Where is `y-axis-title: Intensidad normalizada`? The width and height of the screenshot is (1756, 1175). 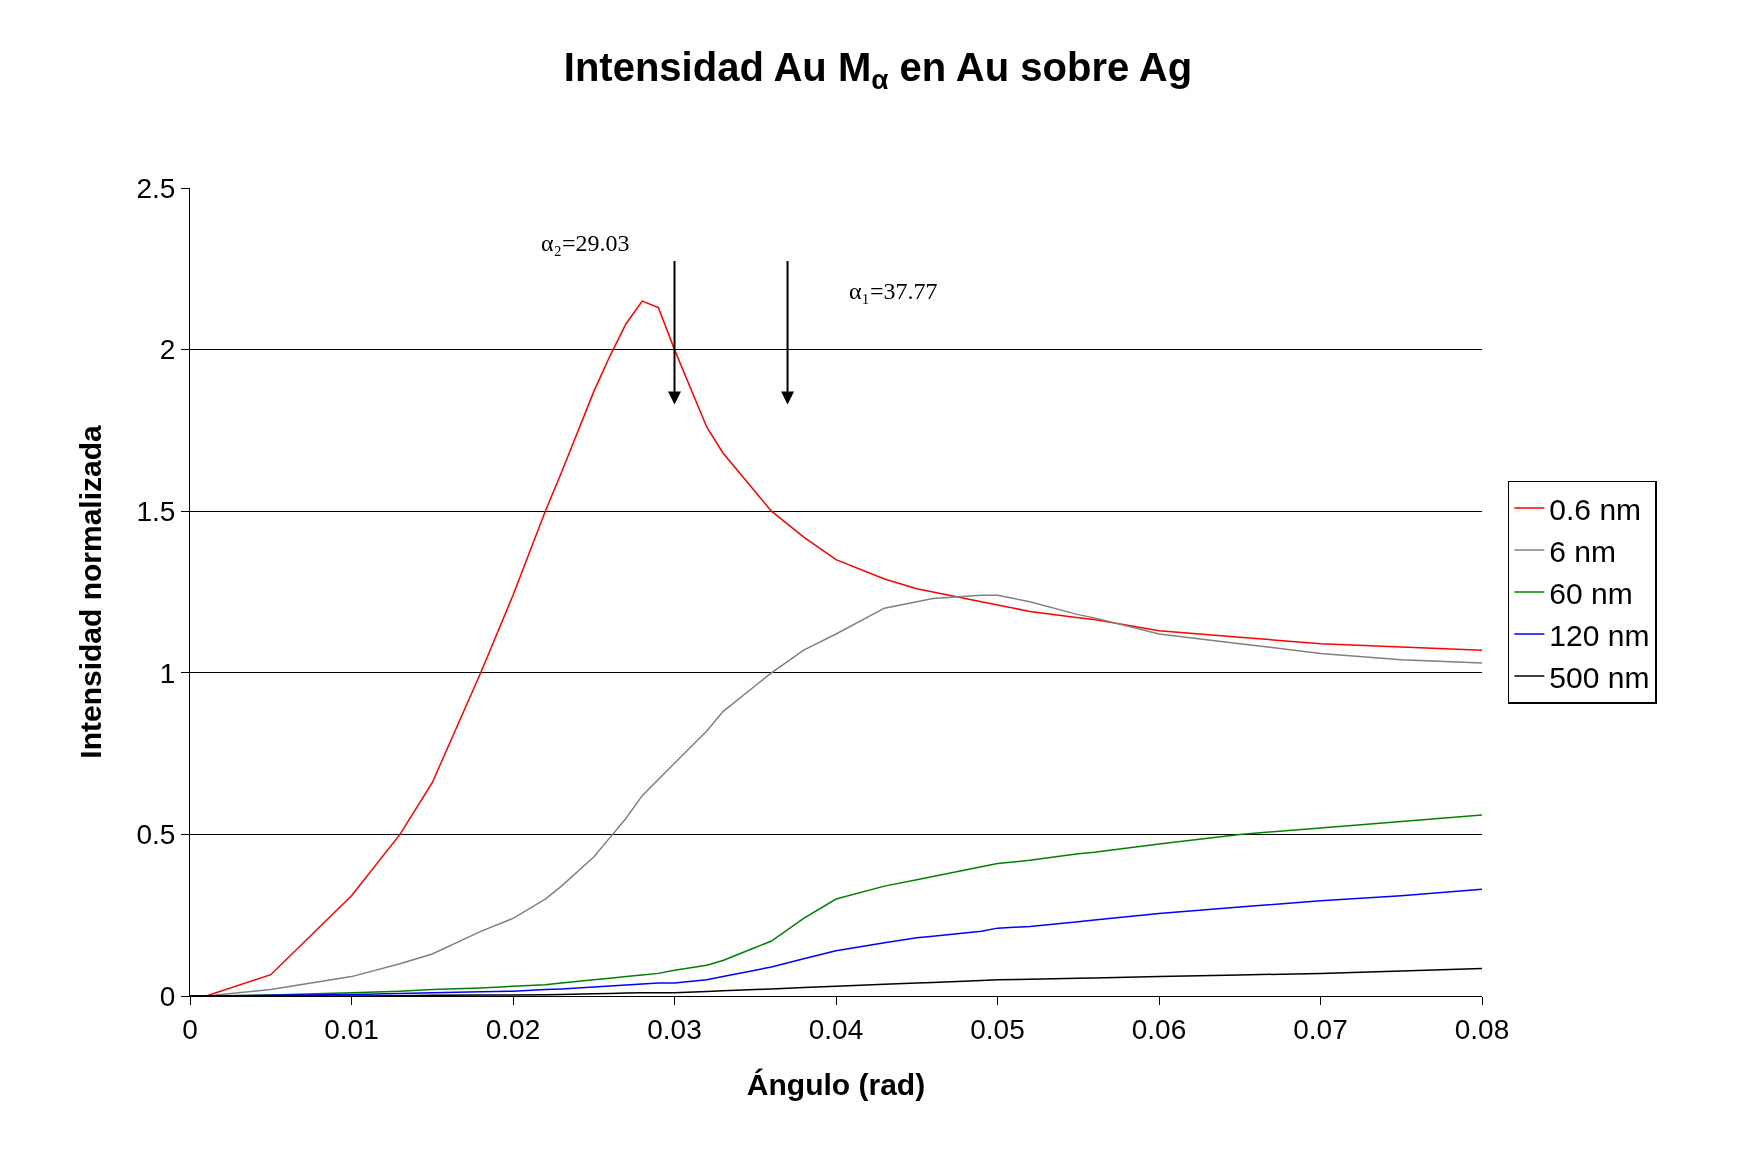
y-axis-title: Intensidad normalizada is located at coordinates (91, 591).